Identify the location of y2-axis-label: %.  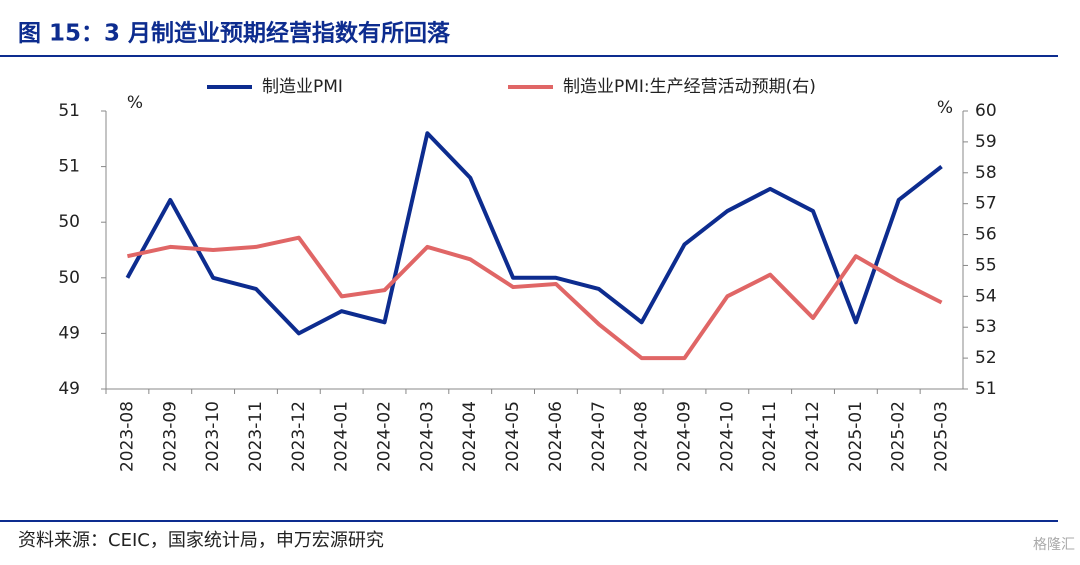
(945, 108).